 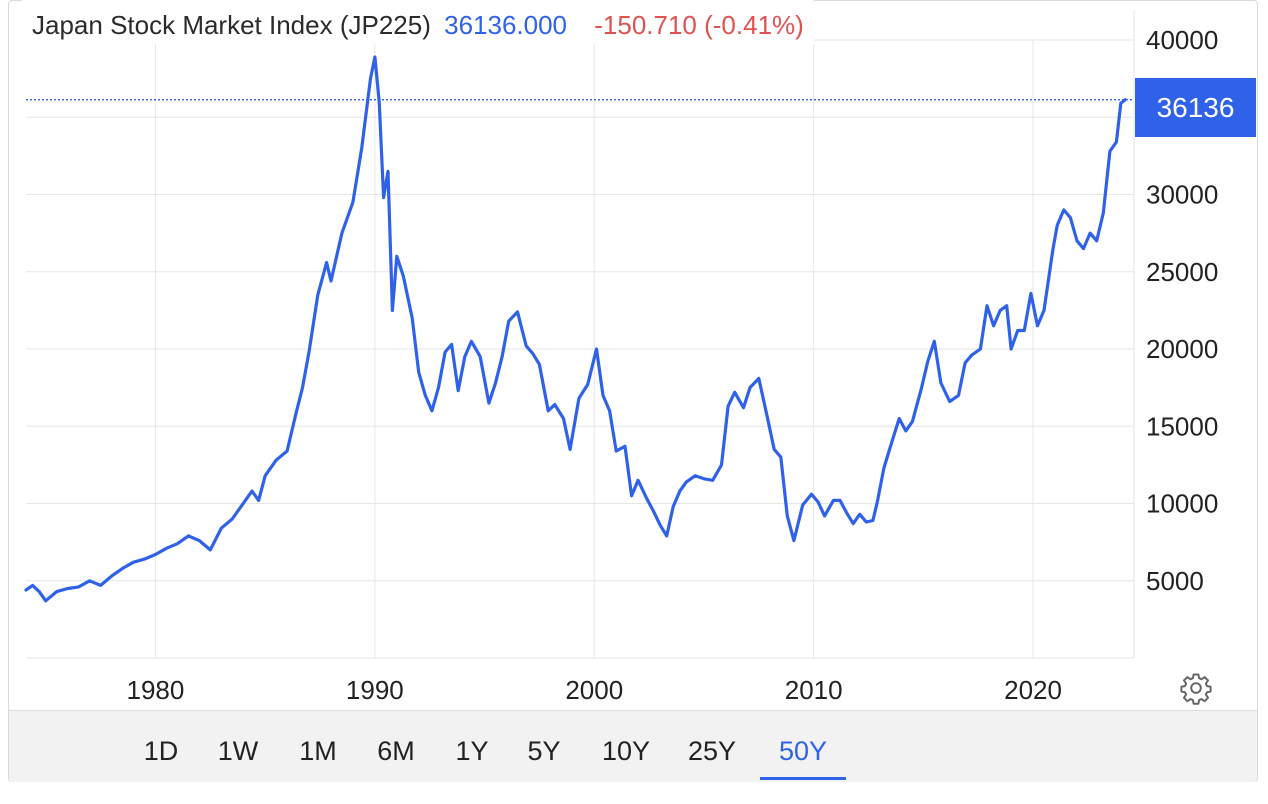 What do you see at coordinates (1182, 349) in the screenshot?
I see `y-tick-label: 20000` at bounding box center [1182, 349].